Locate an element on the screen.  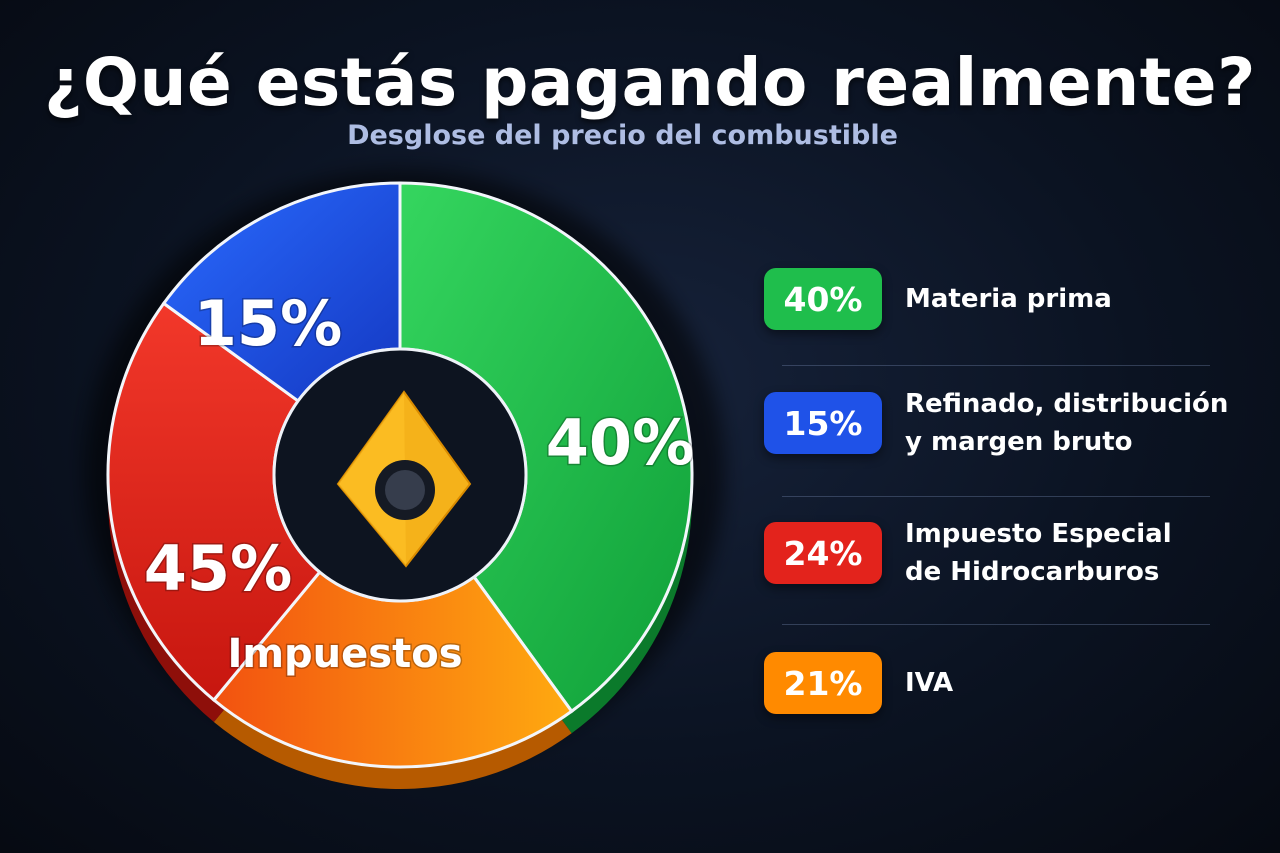
page-subtitle: Desglose del precio del combustible is located at coordinates (622, 135).